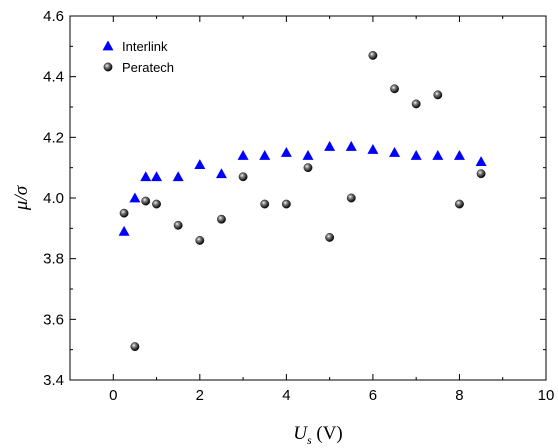 The height and width of the screenshot is (448, 558). Describe the element at coordinates (200, 395) in the screenshot. I see `x-tick-label: 2` at that location.